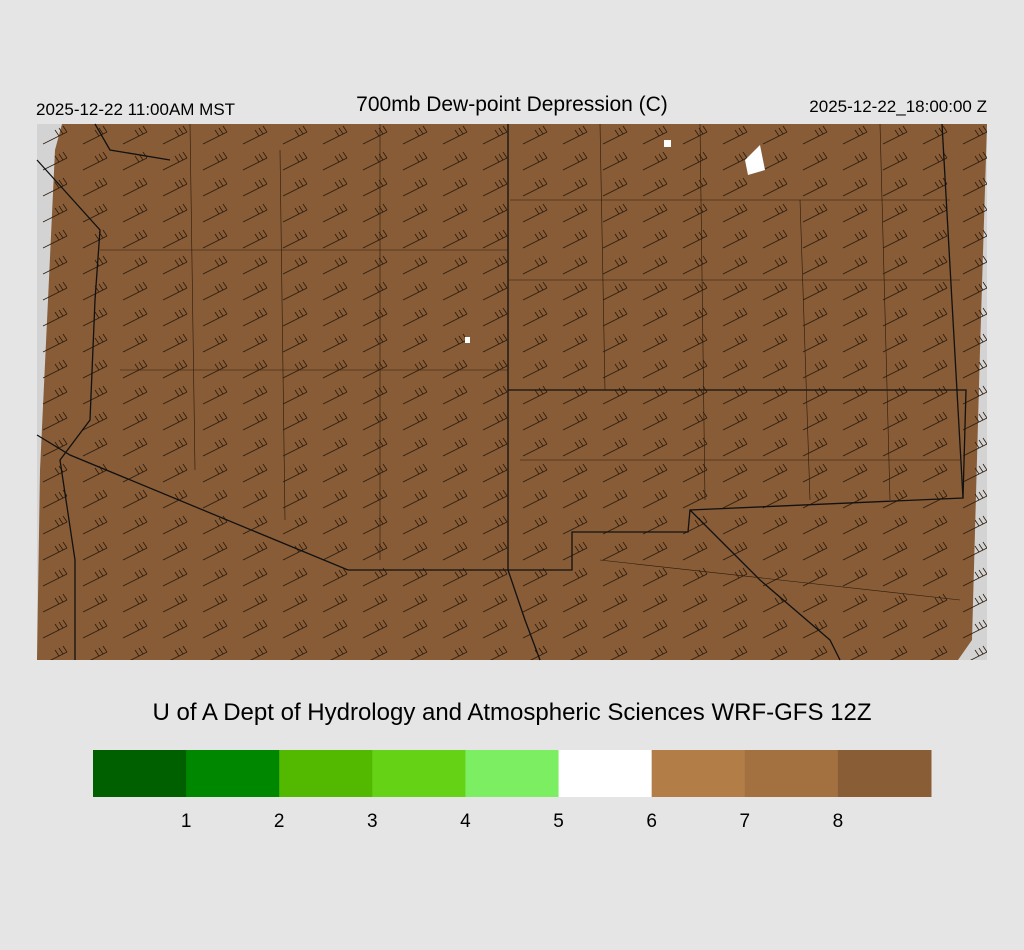 The height and width of the screenshot is (950, 1024). I want to click on colorbar: 1 2 3 4 5 6 7 8, so click(512, 791).